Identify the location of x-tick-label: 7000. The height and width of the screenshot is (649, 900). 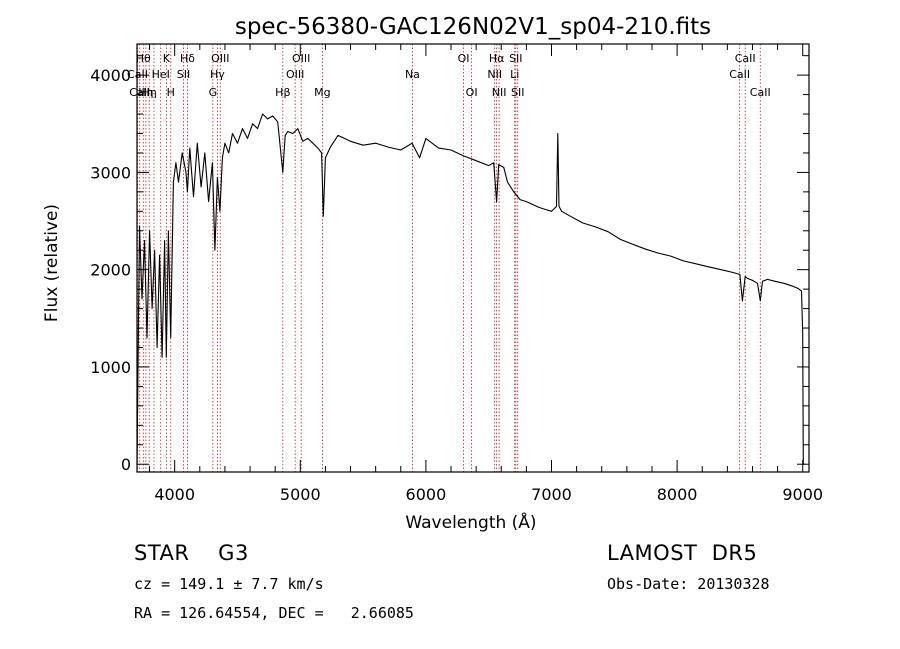
(551, 494).